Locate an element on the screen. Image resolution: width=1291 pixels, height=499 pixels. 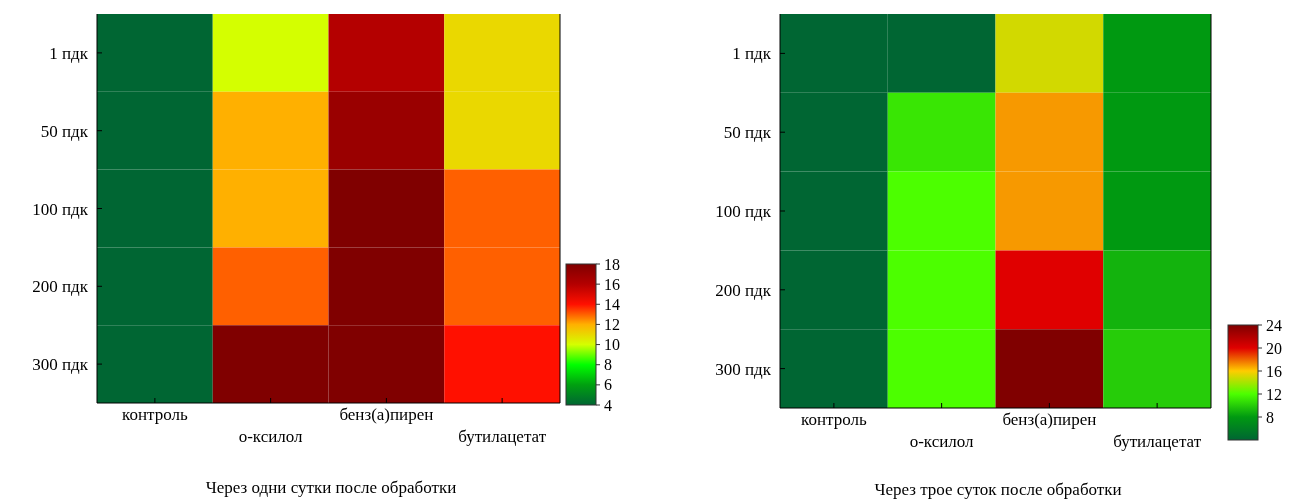
color-bar-label: 24 is located at coordinates (1274, 325).